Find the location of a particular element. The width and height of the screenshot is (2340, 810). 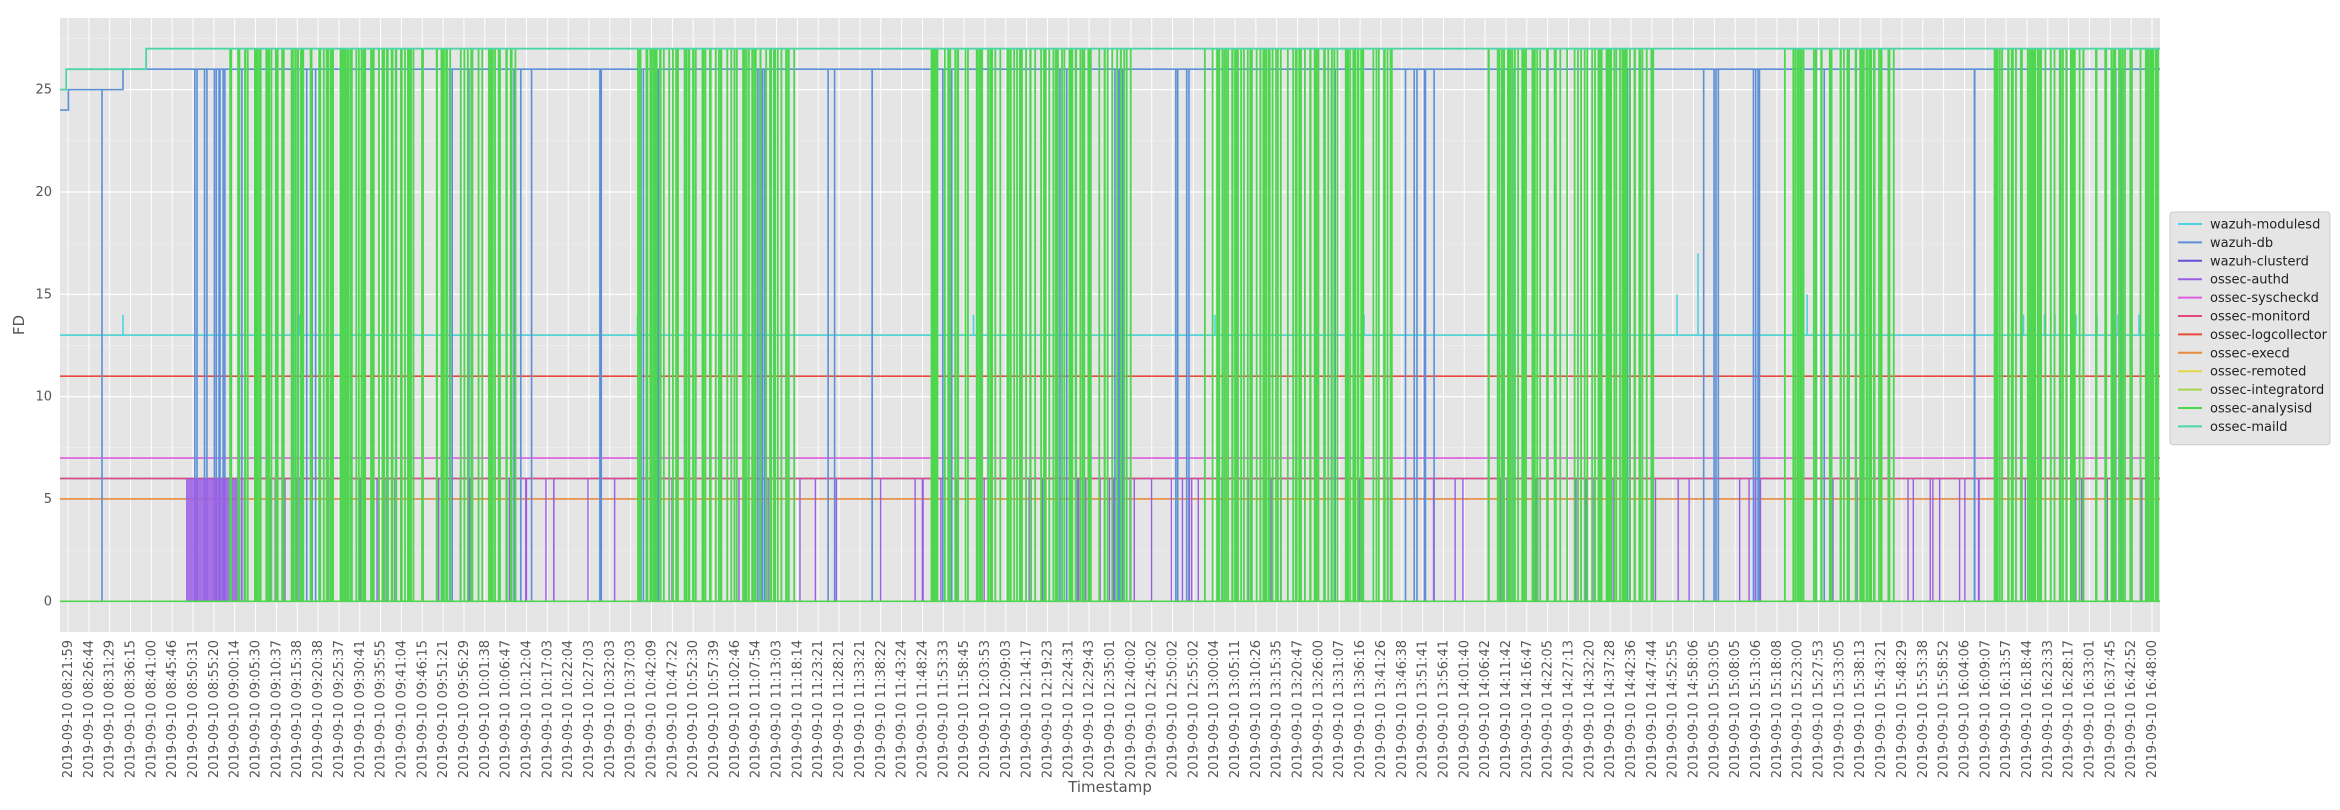

x-tick-label: 2019-09-10 08:45:46 is located at coordinates (172, 709).